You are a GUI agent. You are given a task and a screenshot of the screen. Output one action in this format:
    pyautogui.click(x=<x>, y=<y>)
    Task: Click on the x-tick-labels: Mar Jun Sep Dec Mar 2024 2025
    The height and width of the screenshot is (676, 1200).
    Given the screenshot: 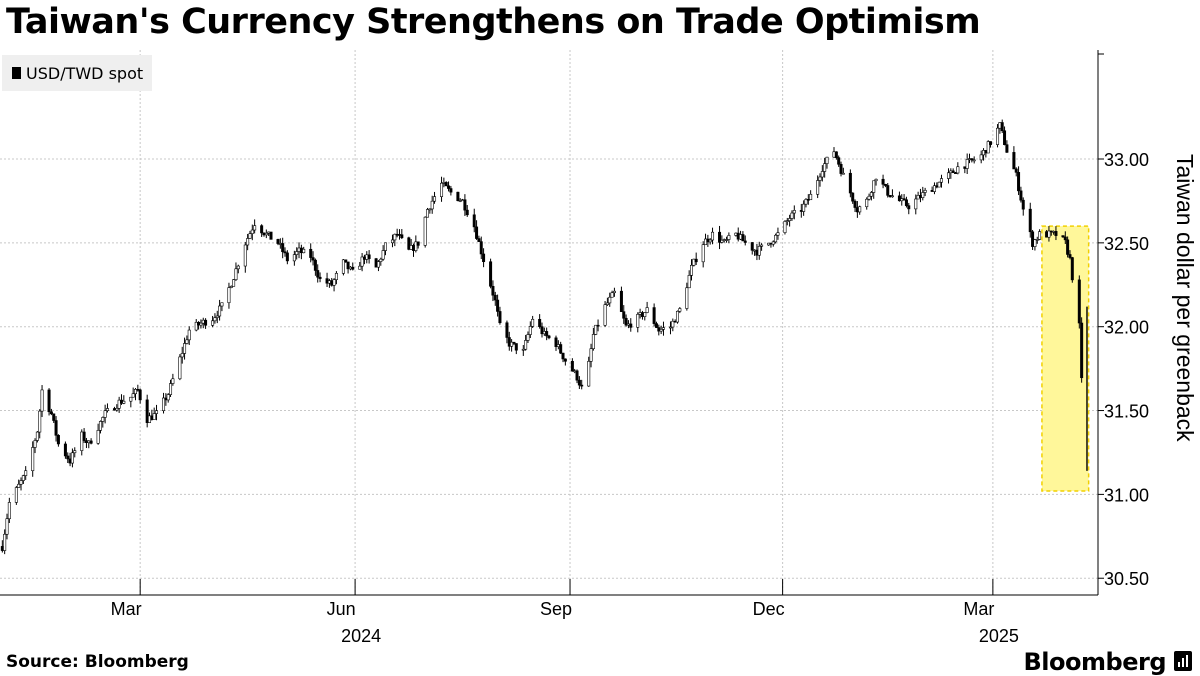 What is the action you would take?
    pyautogui.click(x=565, y=622)
    